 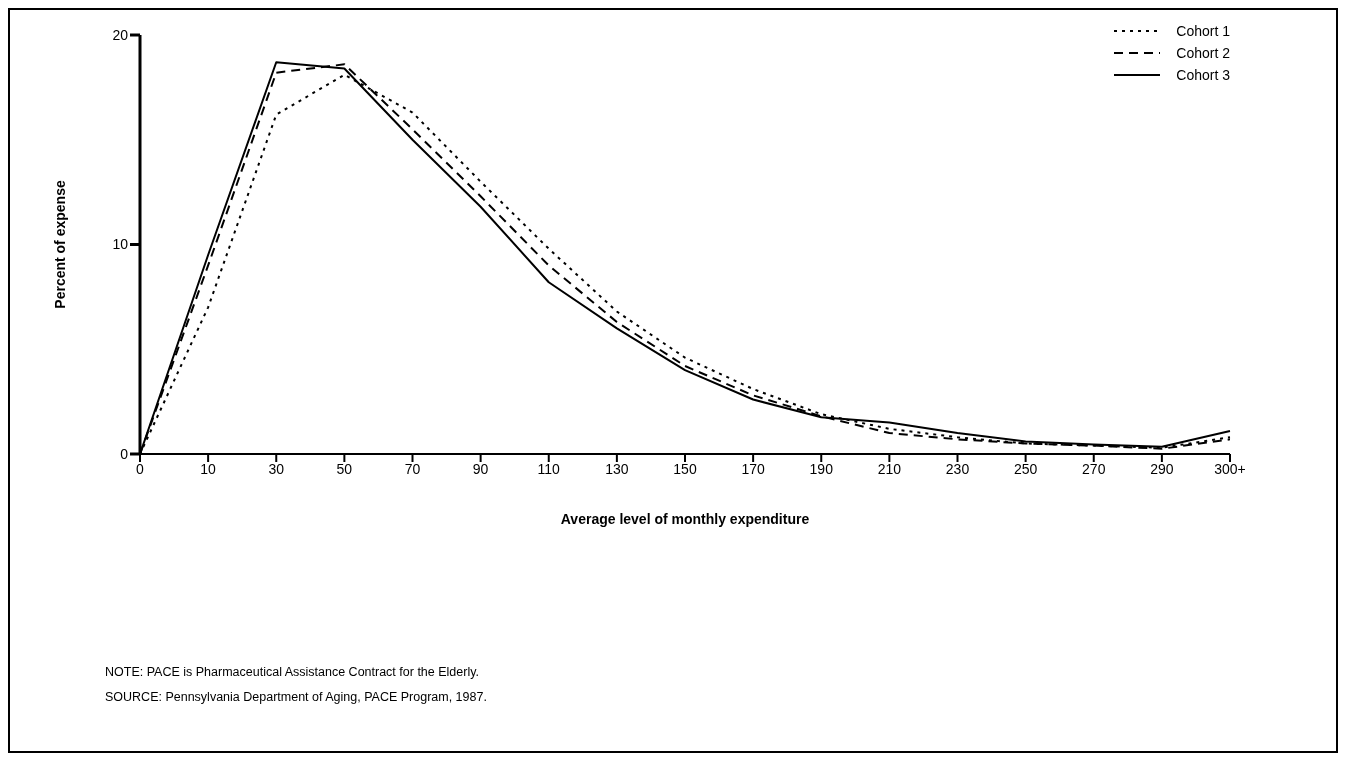 I want to click on x-tick-label: 290, so click(x=1162, y=468).